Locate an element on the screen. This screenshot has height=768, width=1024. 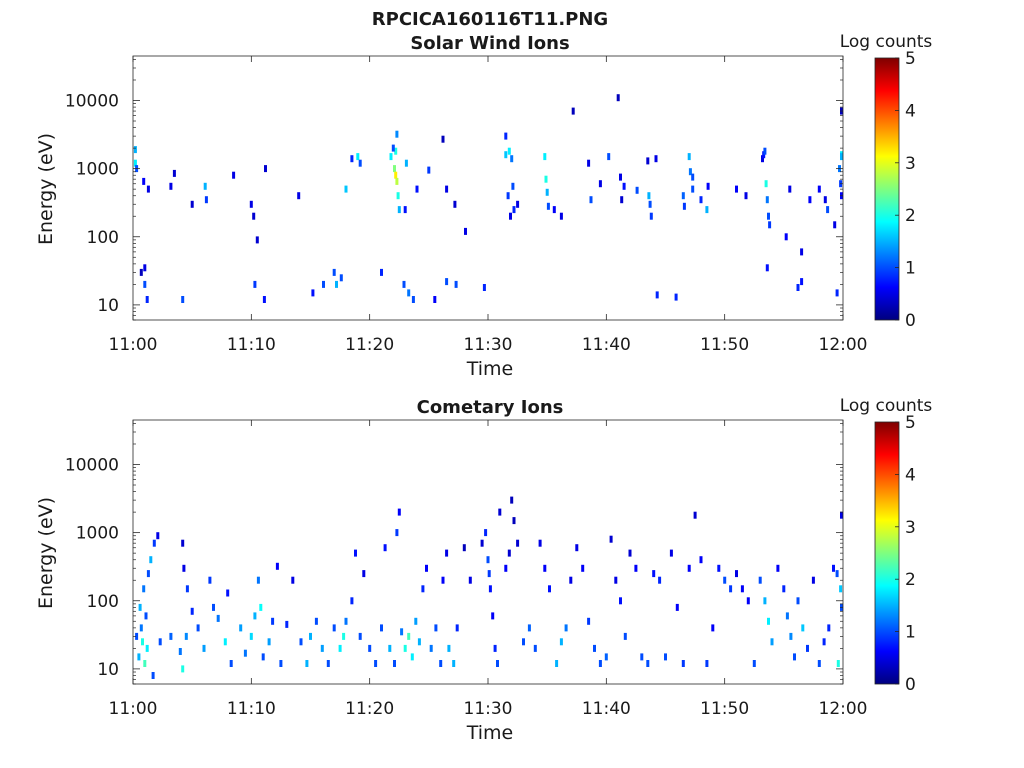
colorbar-tick-label: 3 is located at coordinates (910, 528).